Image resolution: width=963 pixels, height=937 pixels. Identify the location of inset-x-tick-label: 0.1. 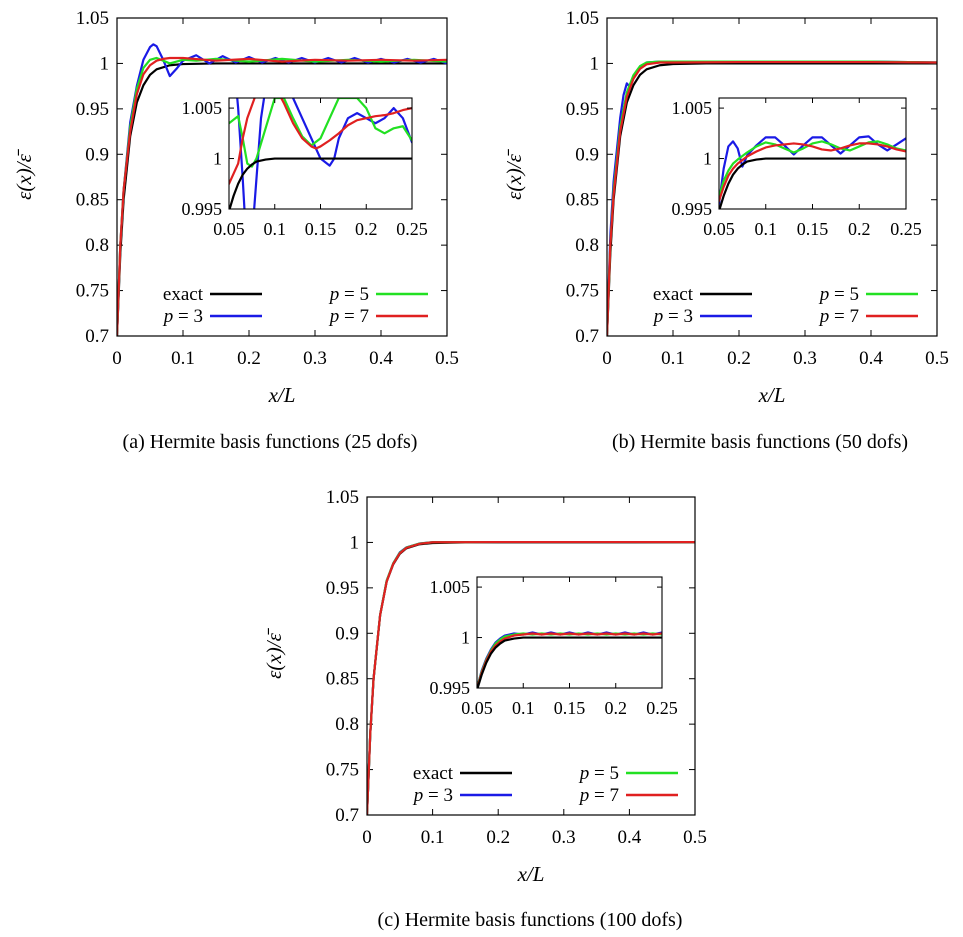
(523, 708).